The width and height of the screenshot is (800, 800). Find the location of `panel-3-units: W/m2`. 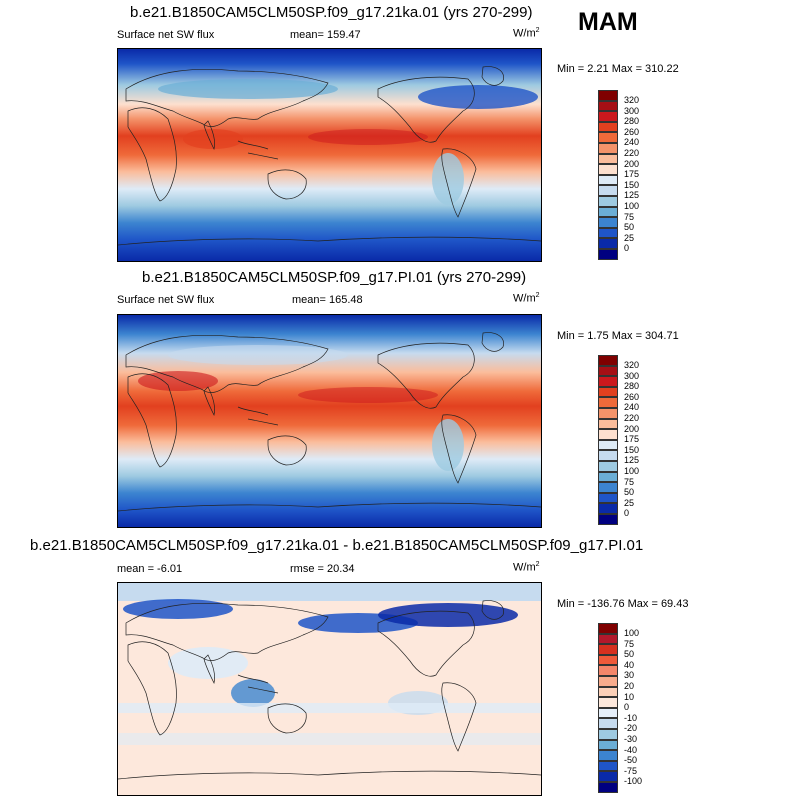

panel-3-units: W/m2 is located at coordinates (526, 567).